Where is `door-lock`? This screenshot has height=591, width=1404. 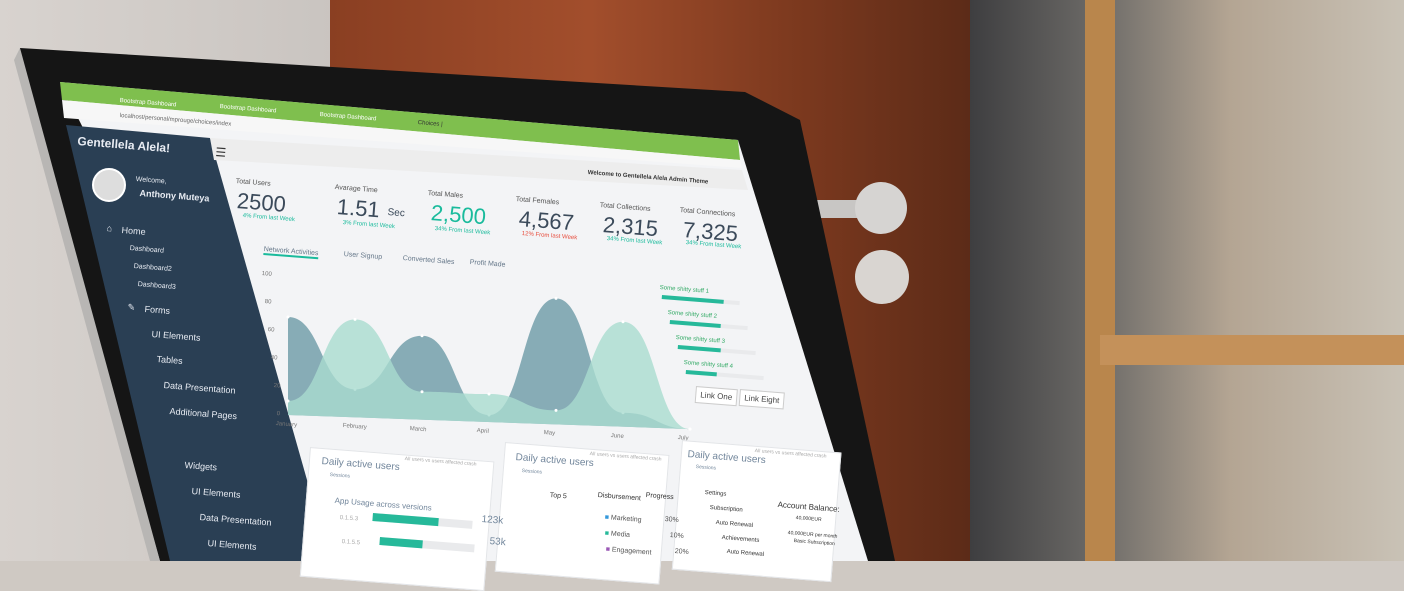
door-lock is located at coordinates (882, 277).